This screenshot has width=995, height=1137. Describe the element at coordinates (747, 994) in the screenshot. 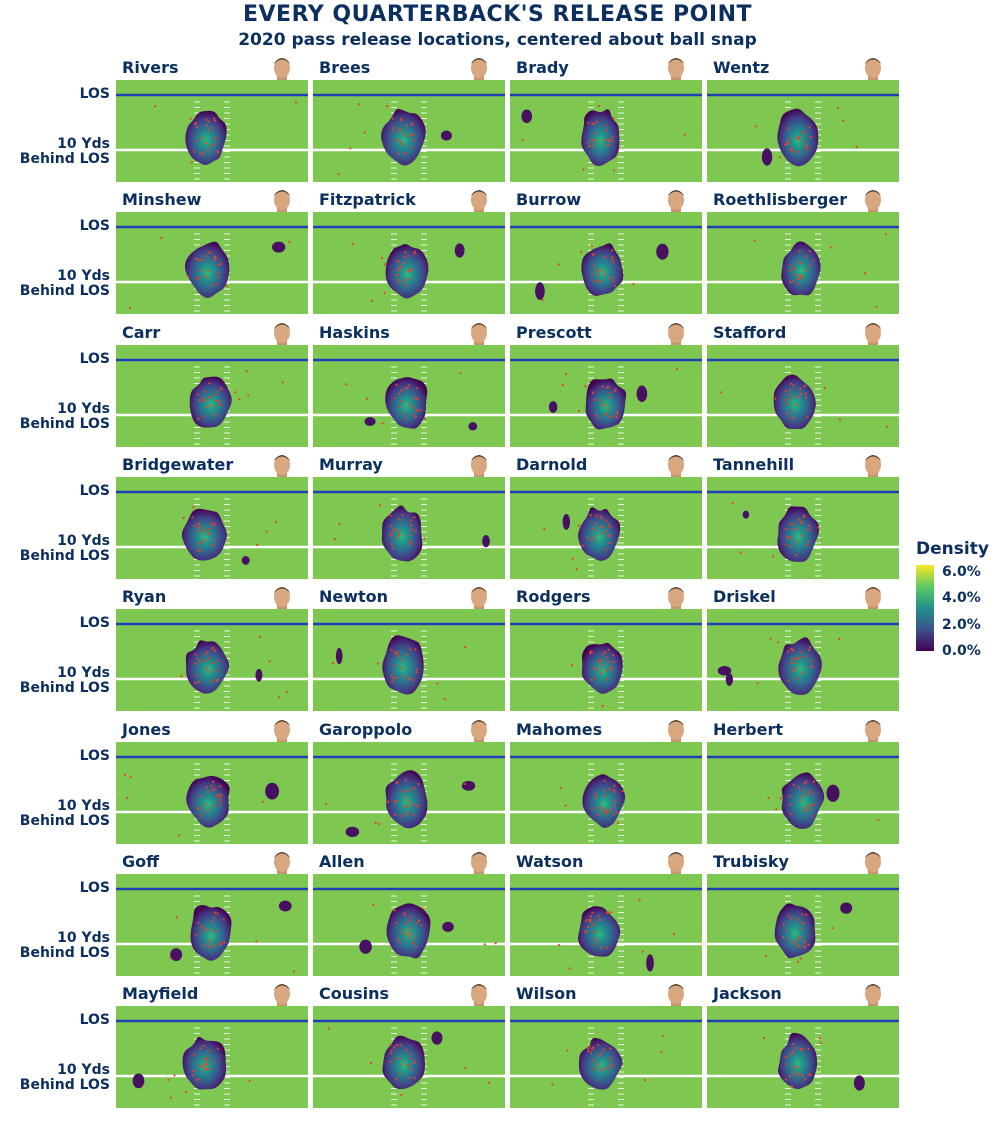

I see `qb-name: Jackson` at that location.